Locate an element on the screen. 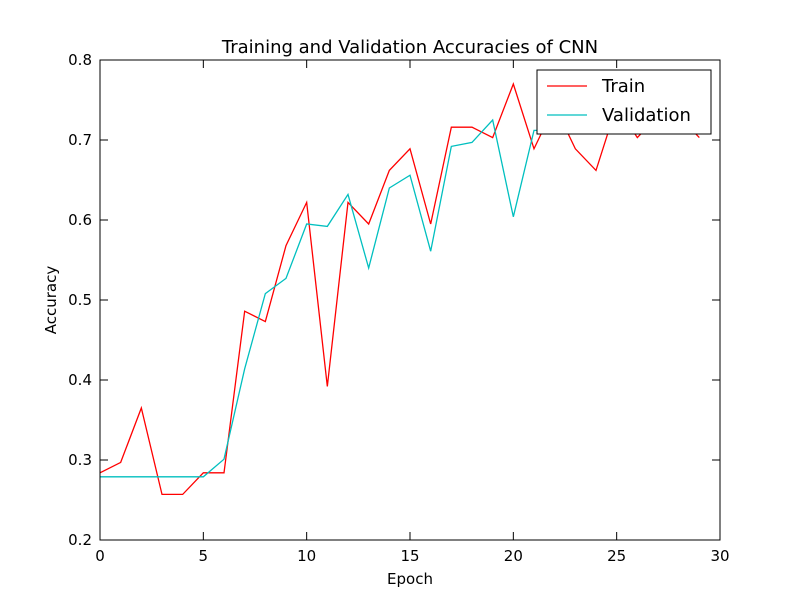 The image size is (800, 600). x-tick-labels: 0 5 10 15 20 25 30 is located at coordinates (412, 556).